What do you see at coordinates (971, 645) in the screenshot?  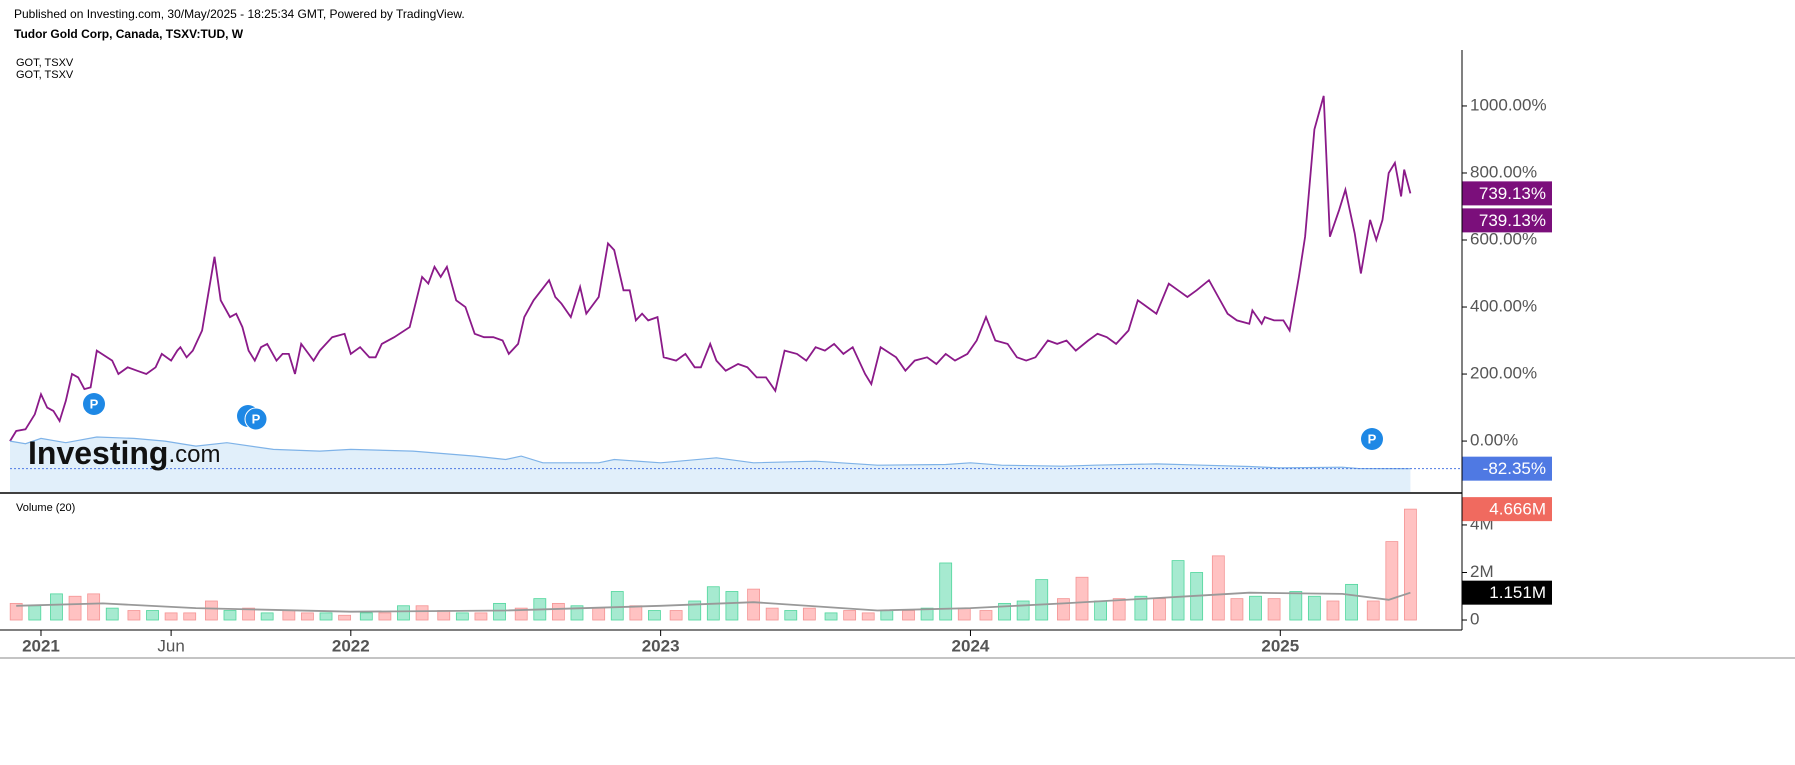 I see `x-tick-label: 2024` at bounding box center [971, 645].